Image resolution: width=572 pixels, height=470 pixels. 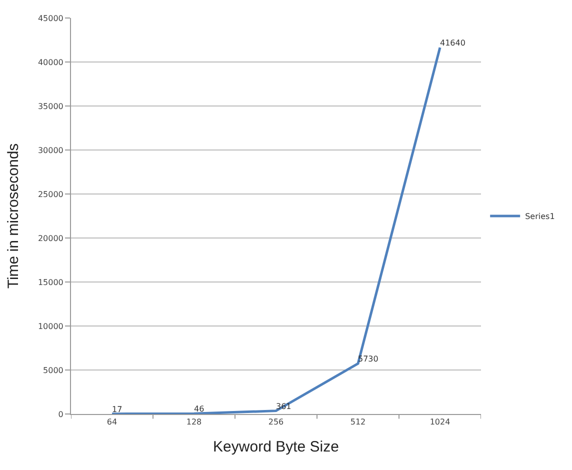 I want to click on legend-label: Series1, so click(x=540, y=217).